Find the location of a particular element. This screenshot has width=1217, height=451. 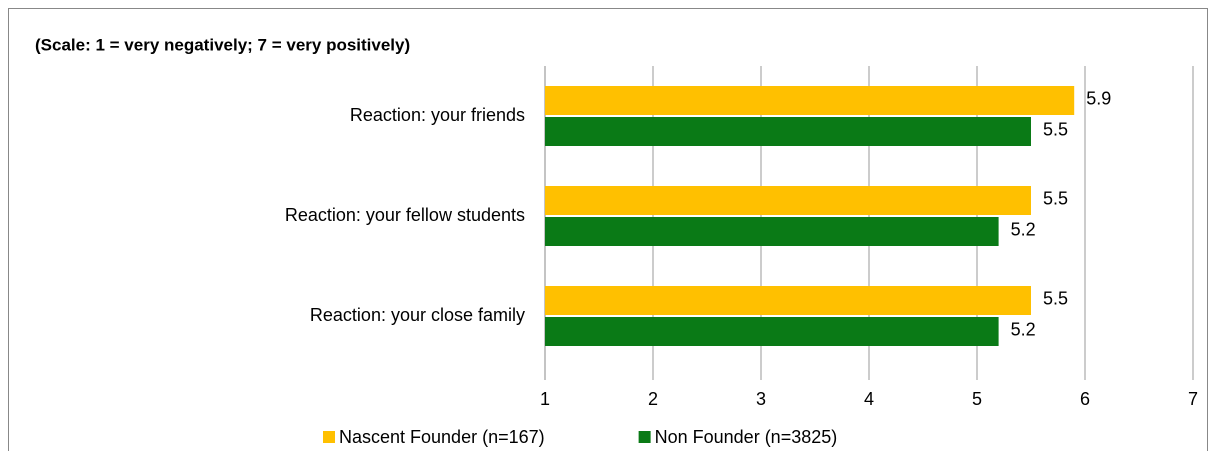

x-tick-label: 4 is located at coordinates (869, 399).